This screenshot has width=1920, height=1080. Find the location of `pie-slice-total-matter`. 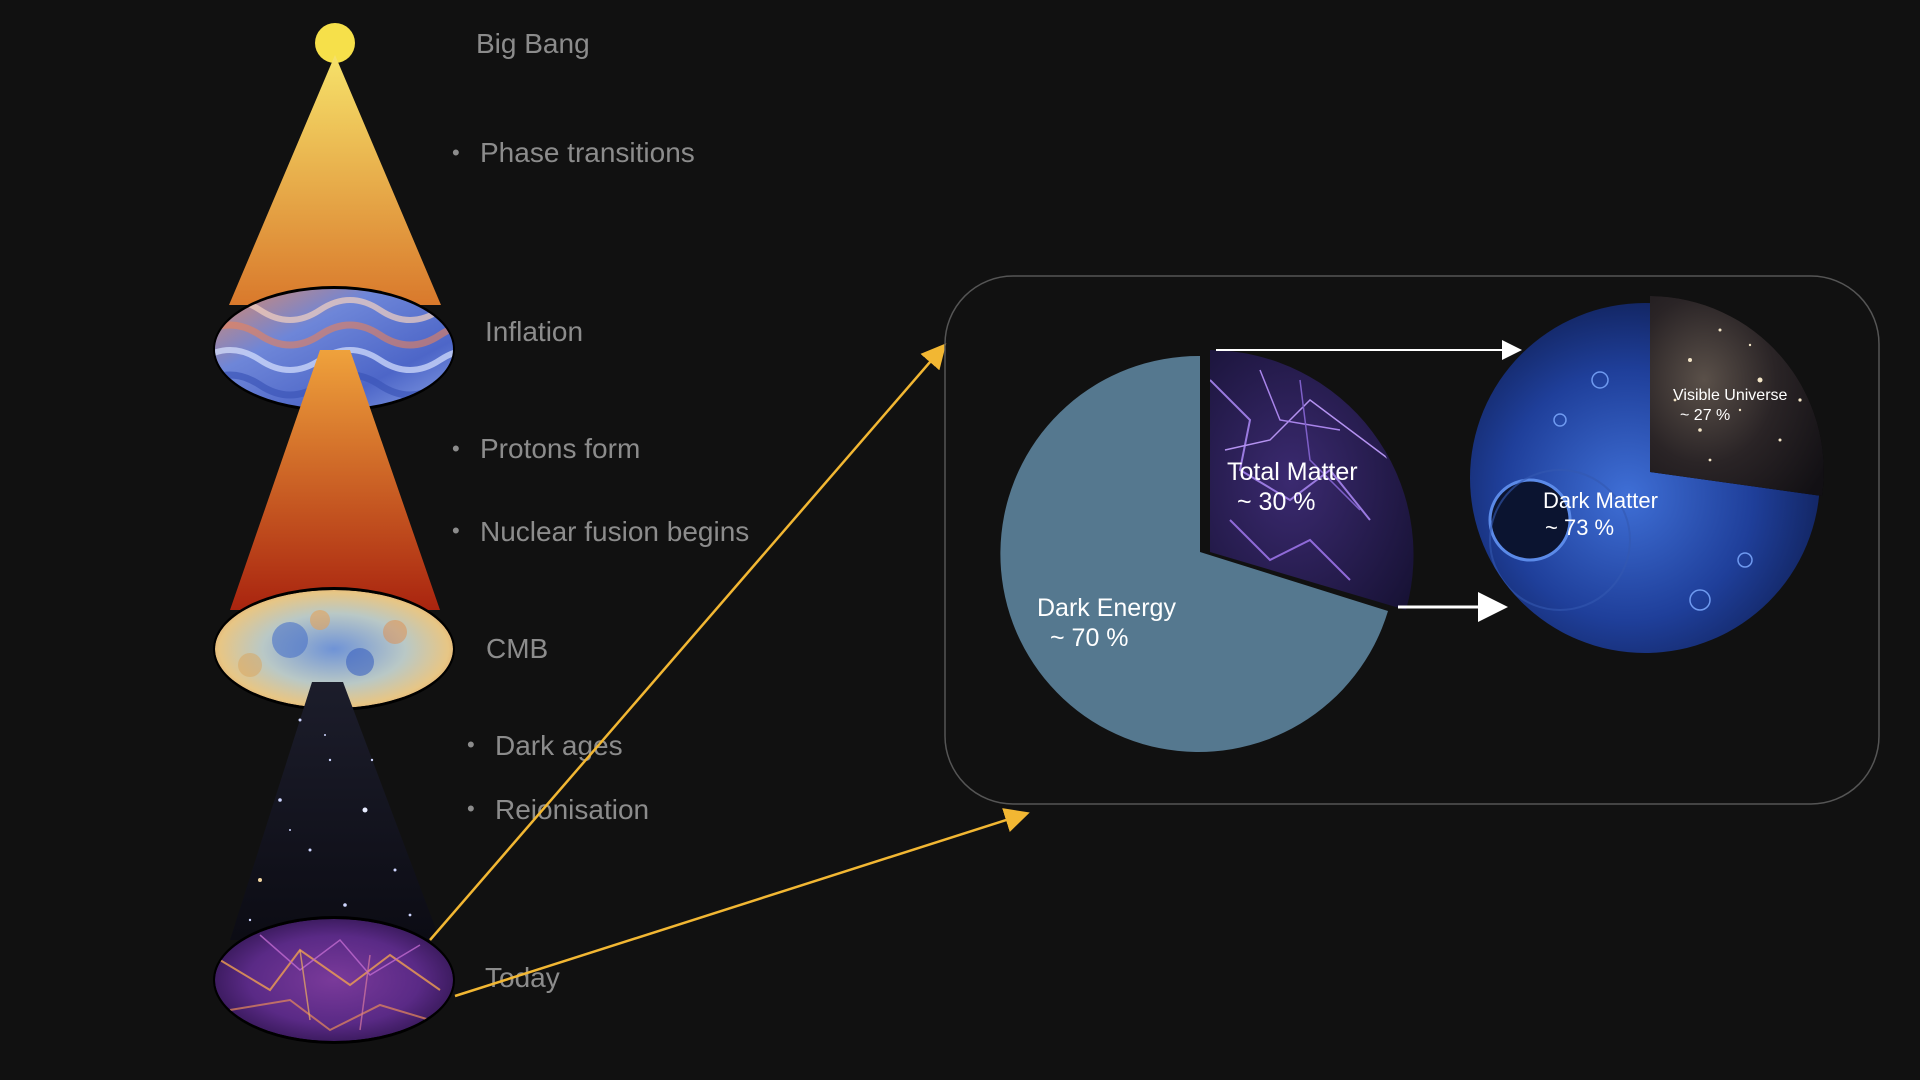

pie-slice-total-matter is located at coordinates (1312, 480).